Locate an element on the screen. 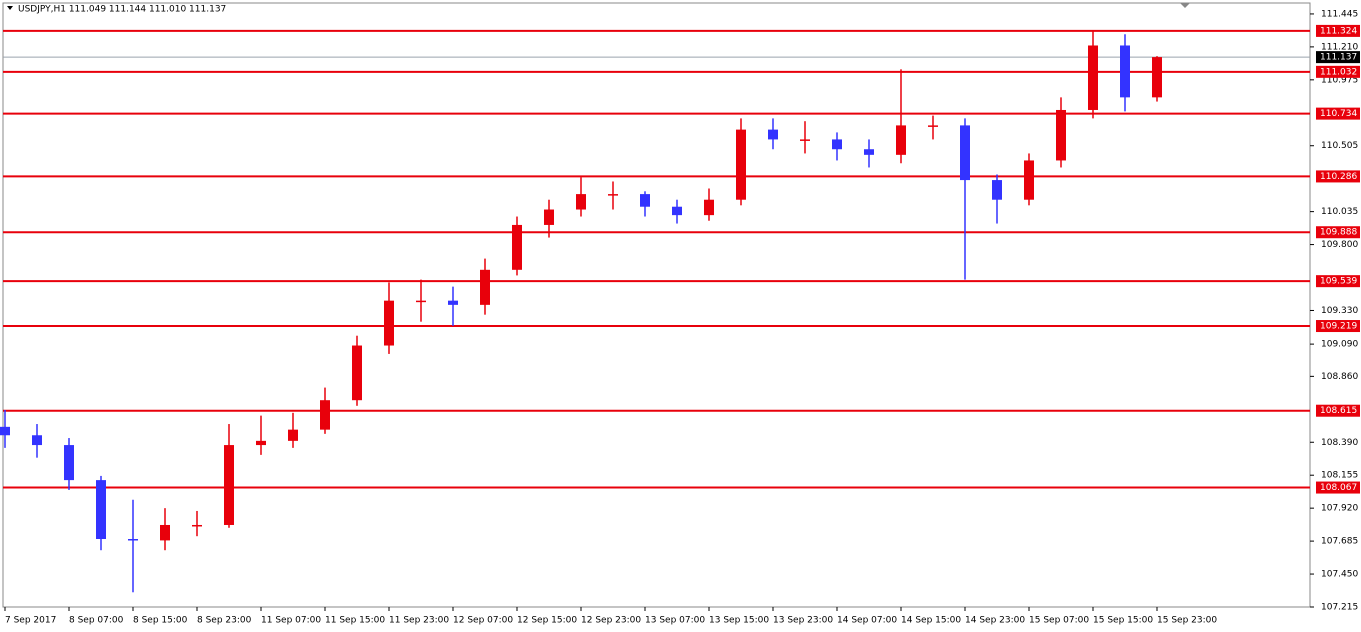 The image size is (1361, 632). y-tick-label: 109.800 is located at coordinates (1339, 245).